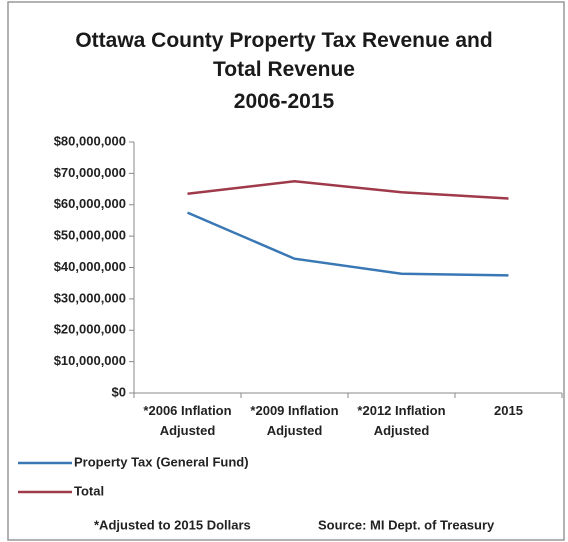  Describe the element at coordinates (172, 524) in the screenshot. I see `footnote: *Adjusted to 2015 Dollars` at that location.